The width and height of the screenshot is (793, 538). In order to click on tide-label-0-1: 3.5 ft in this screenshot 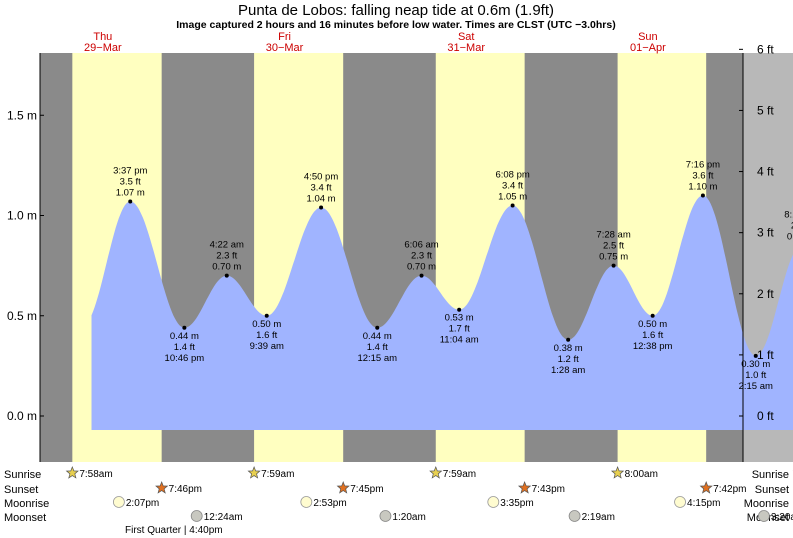, I will do `click(130, 181)`.